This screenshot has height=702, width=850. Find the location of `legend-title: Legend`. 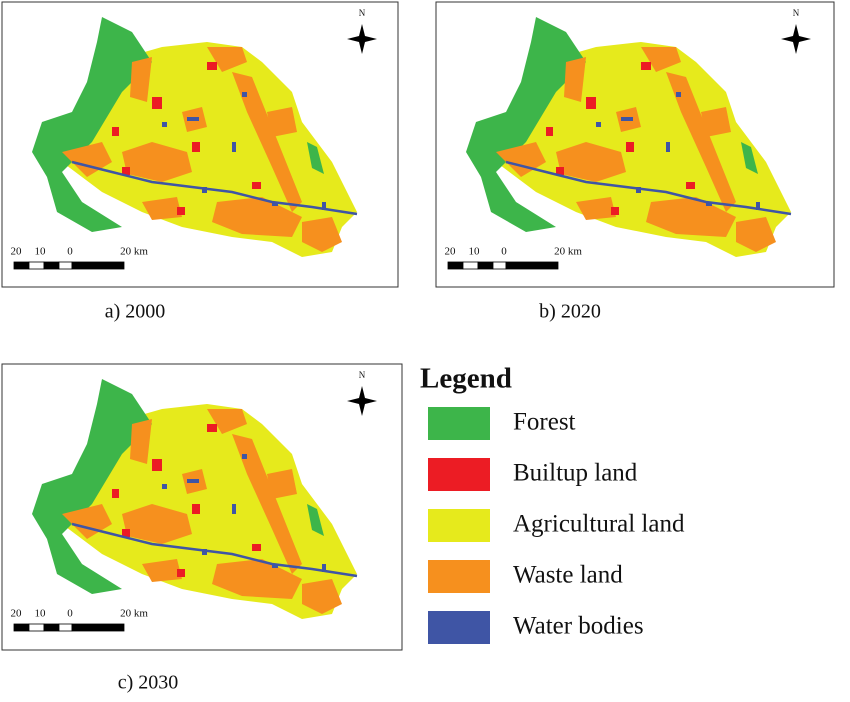

legend-title: Legend is located at coordinates (466, 379).